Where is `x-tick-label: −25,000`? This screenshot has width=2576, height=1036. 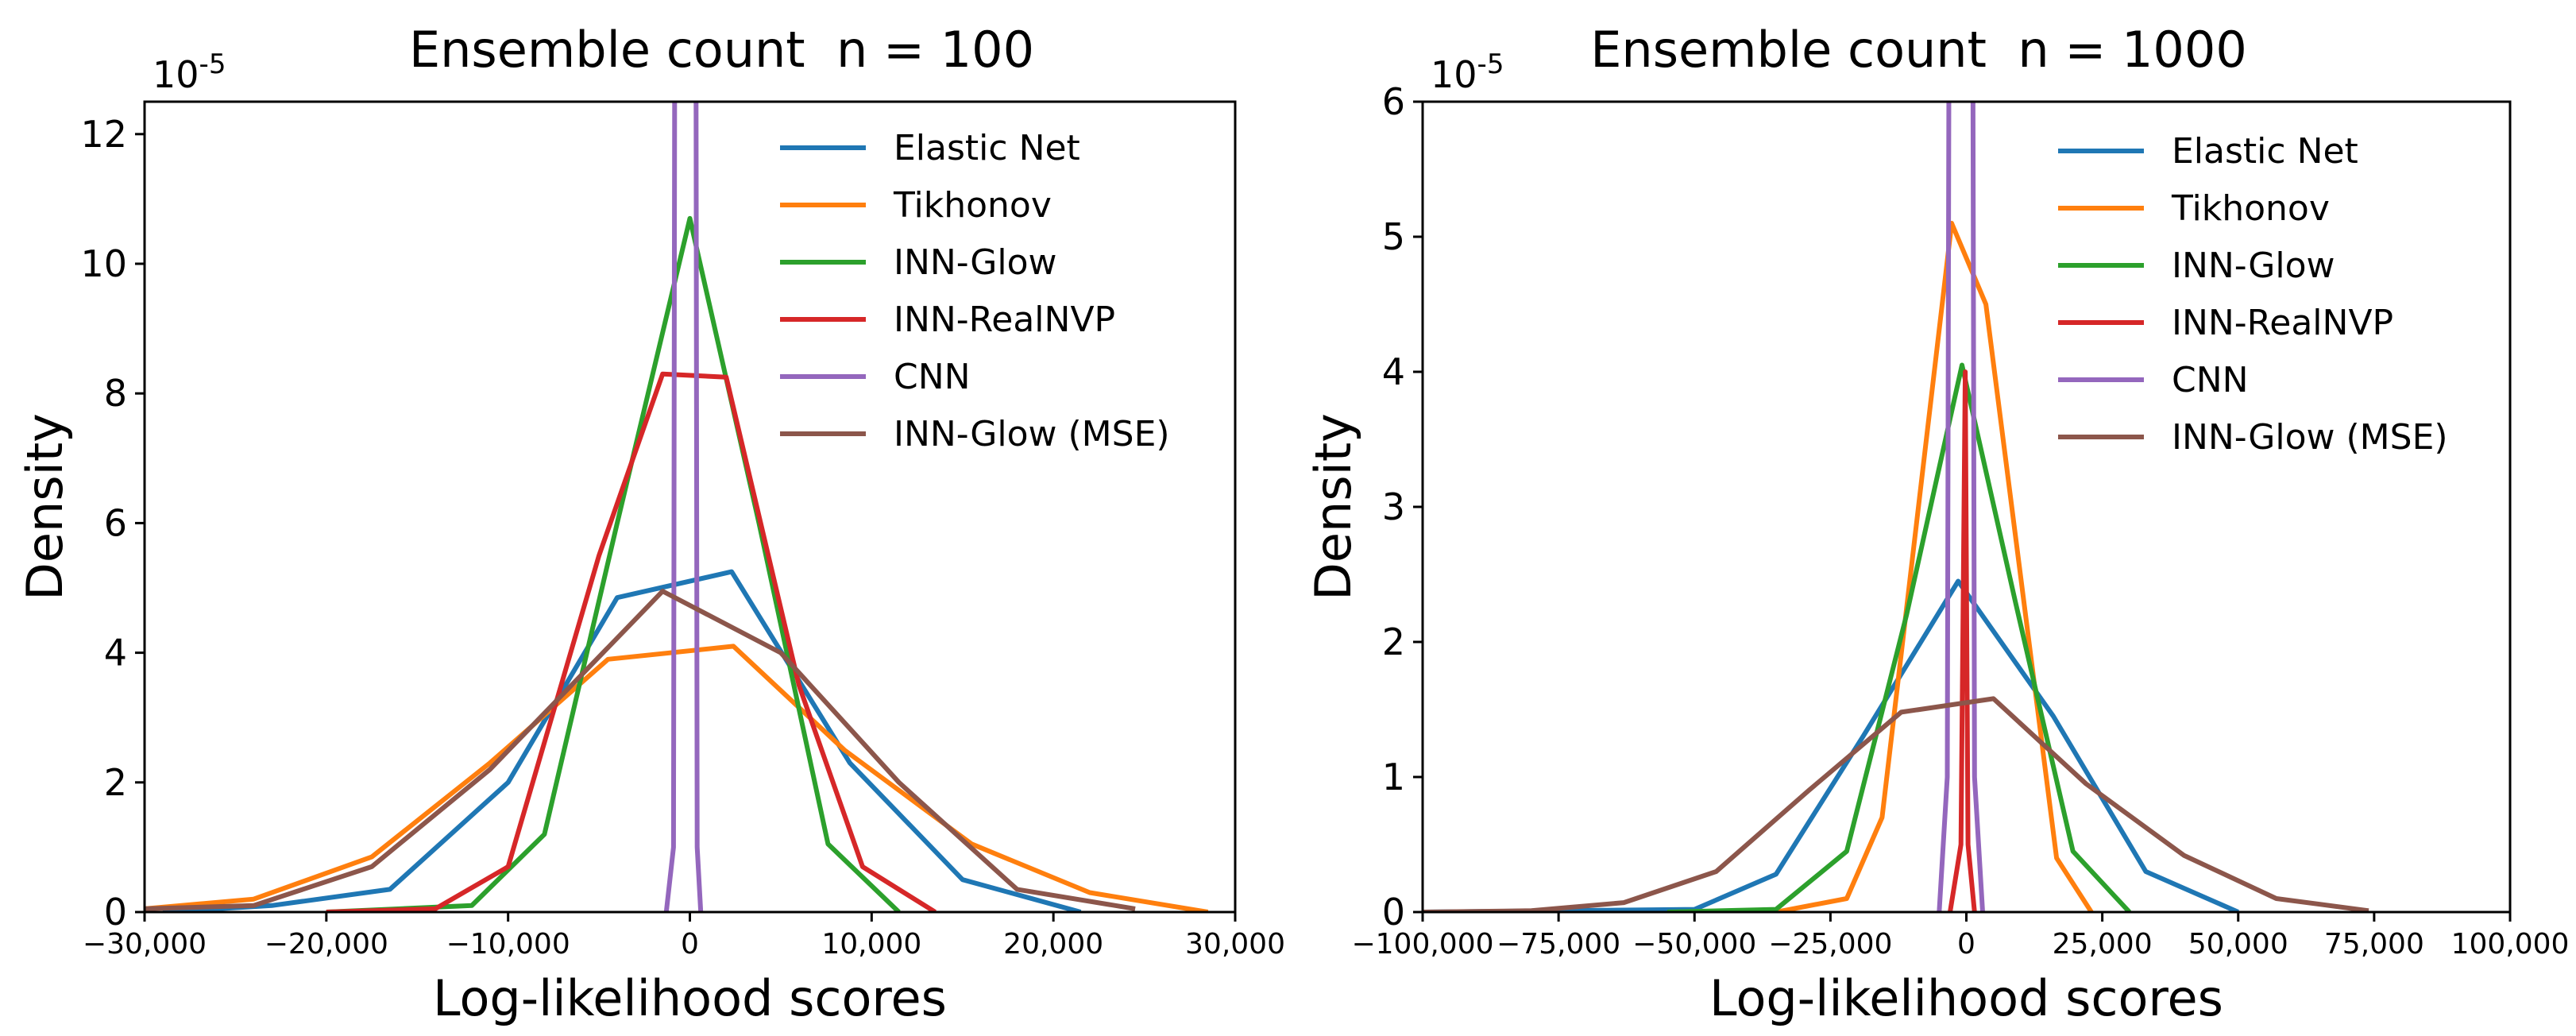 x-tick-label: −25,000 is located at coordinates (1830, 944).